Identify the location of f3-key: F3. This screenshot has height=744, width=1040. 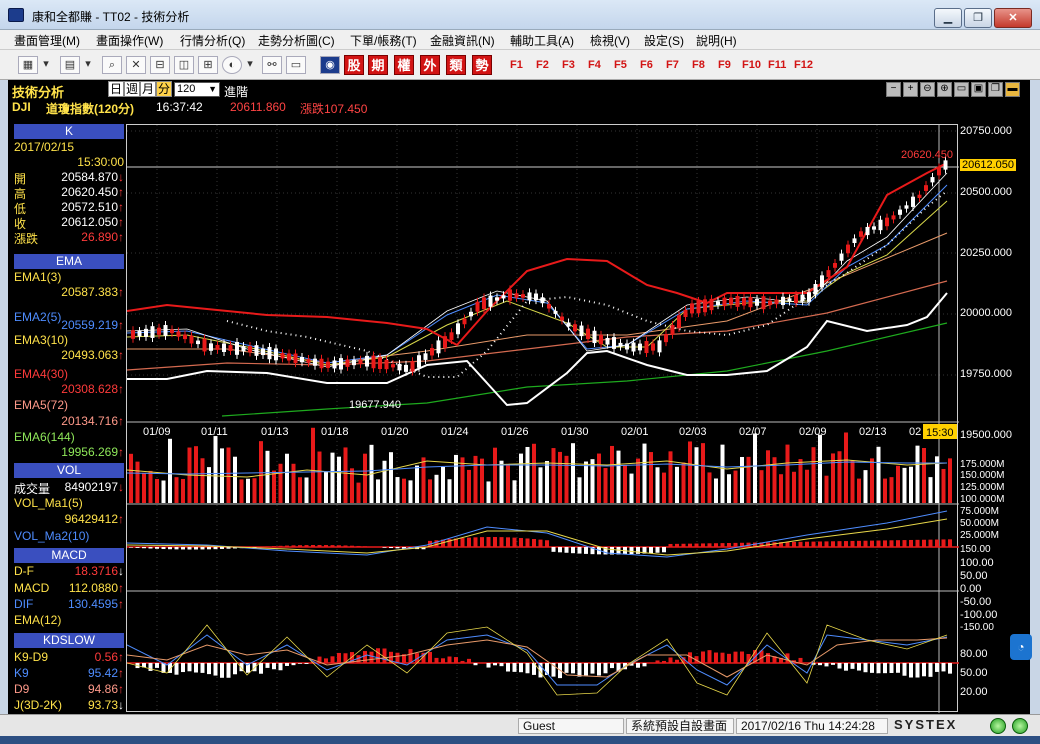
(568, 65).